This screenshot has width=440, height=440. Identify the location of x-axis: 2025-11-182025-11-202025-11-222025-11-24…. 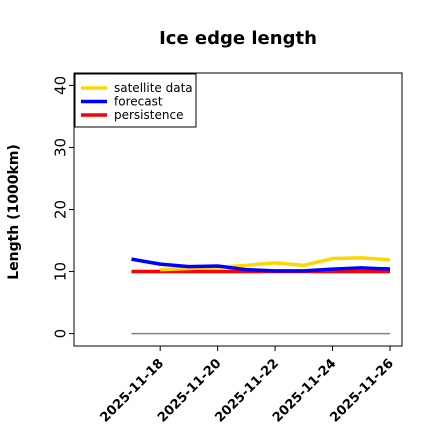
(247, 386).